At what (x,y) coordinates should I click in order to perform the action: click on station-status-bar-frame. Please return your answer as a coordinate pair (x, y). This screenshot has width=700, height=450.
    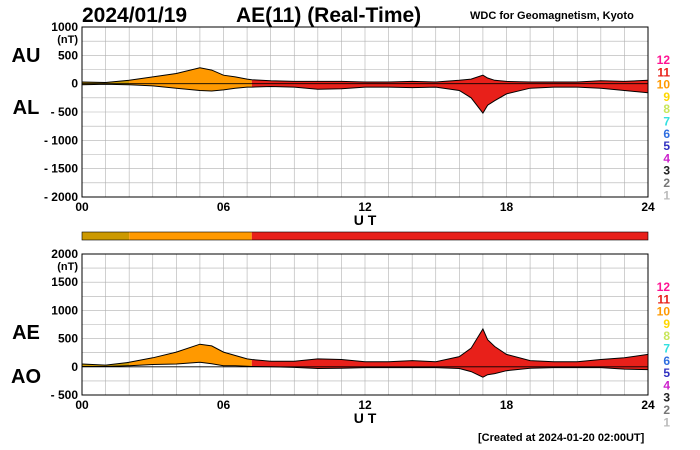
    Looking at the image, I should click on (365, 236).